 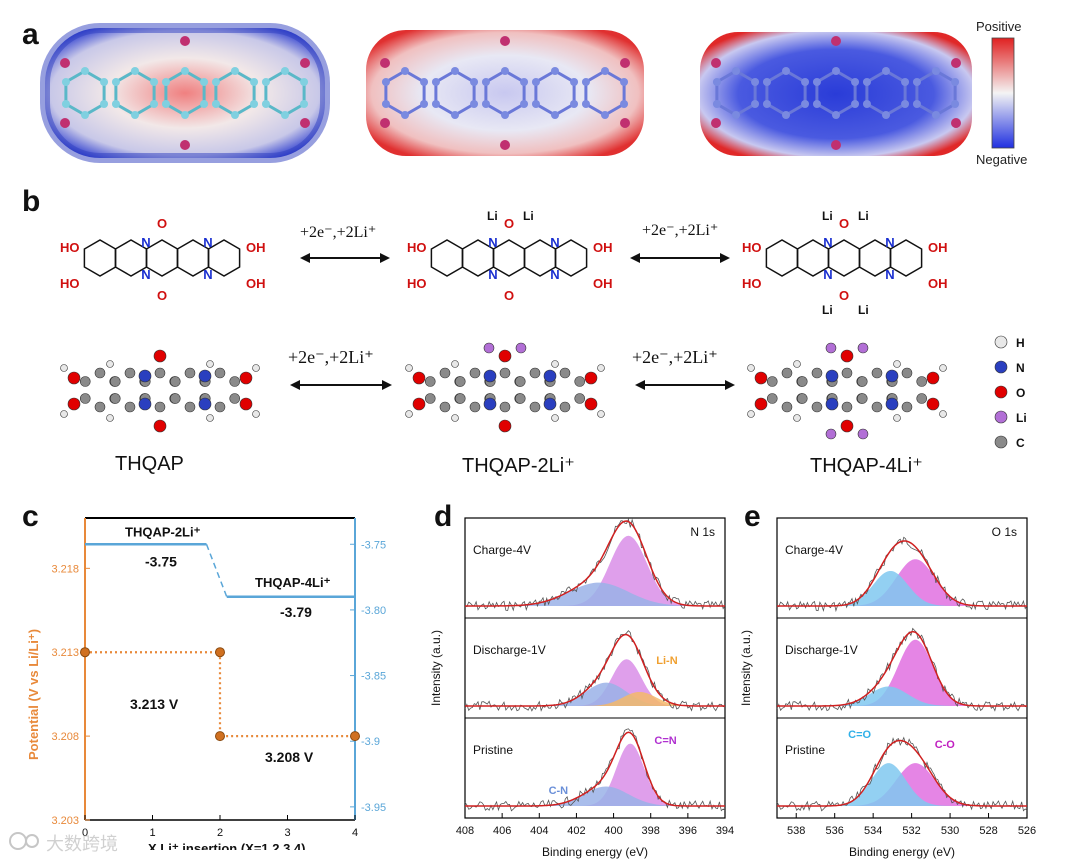 What do you see at coordinates (873, 831) in the screenshot?
I see `x-tick-label: 534` at bounding box center [873, 831].